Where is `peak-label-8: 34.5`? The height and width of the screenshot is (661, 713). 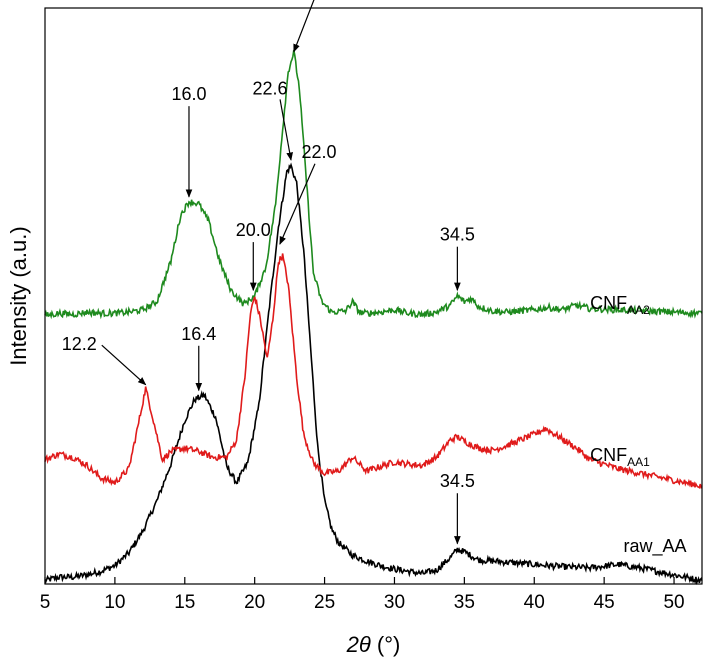
peak-label-8: 34.5 is located at coordinates (457, 481).